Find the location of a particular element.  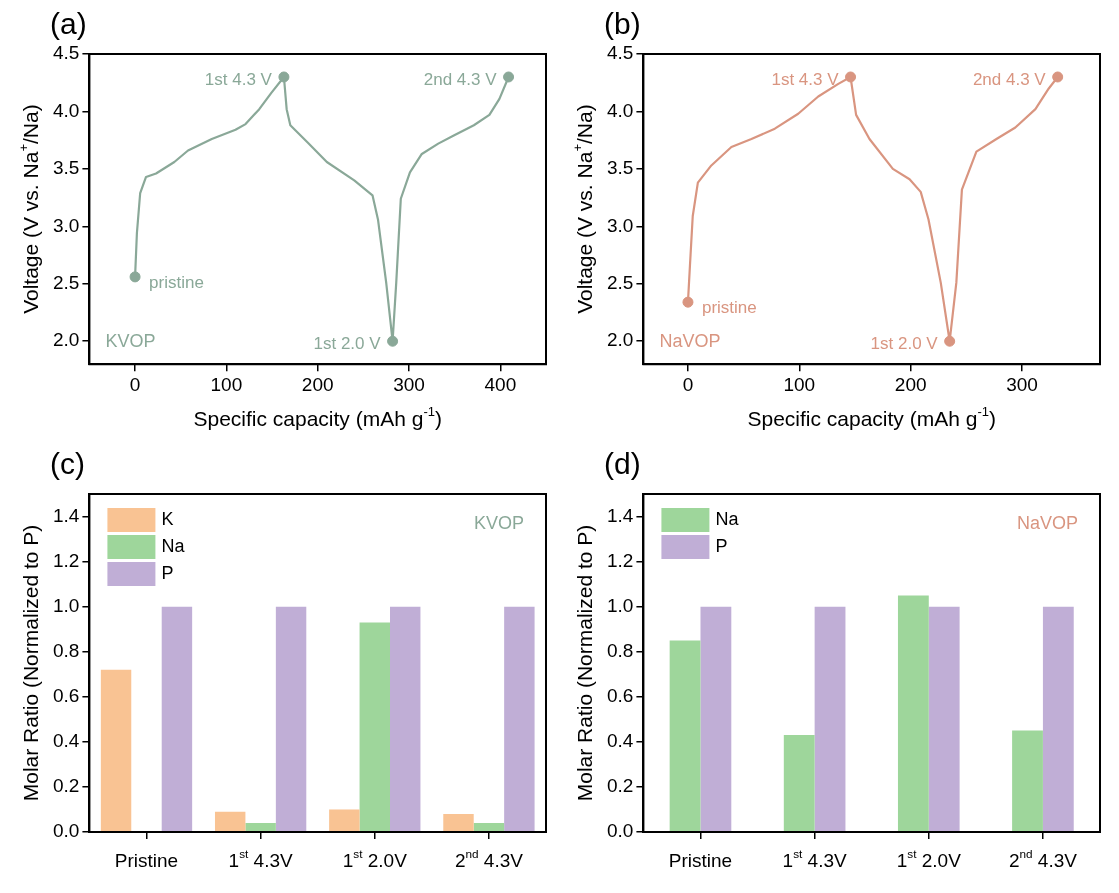

chart-title: (a) is located at coordinates (68, 24).